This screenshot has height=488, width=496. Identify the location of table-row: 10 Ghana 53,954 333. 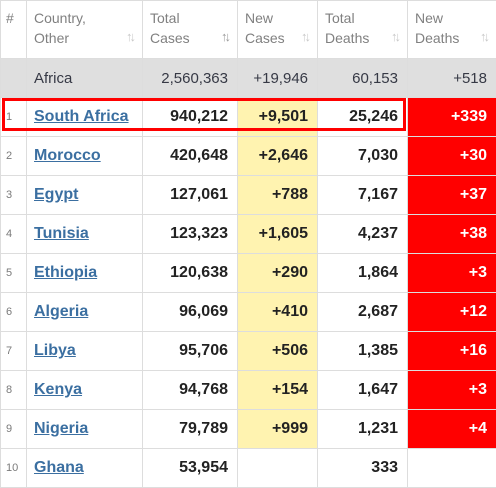
(248, 468).